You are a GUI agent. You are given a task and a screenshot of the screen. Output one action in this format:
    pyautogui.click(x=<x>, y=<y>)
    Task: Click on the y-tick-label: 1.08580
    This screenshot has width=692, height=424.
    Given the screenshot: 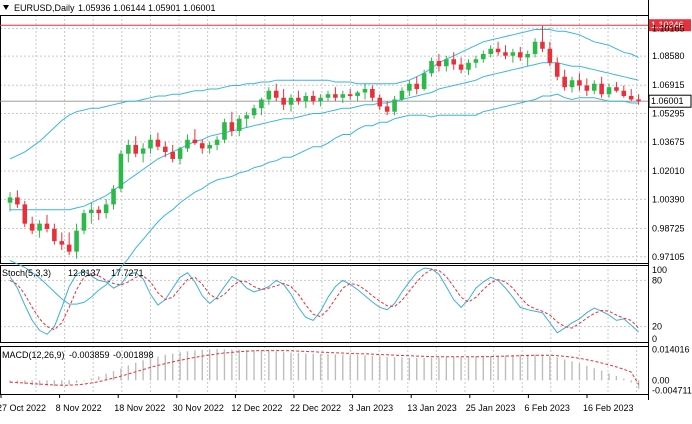 What is the action you would take?
    pyautogui.click(x=668, y=56)
    